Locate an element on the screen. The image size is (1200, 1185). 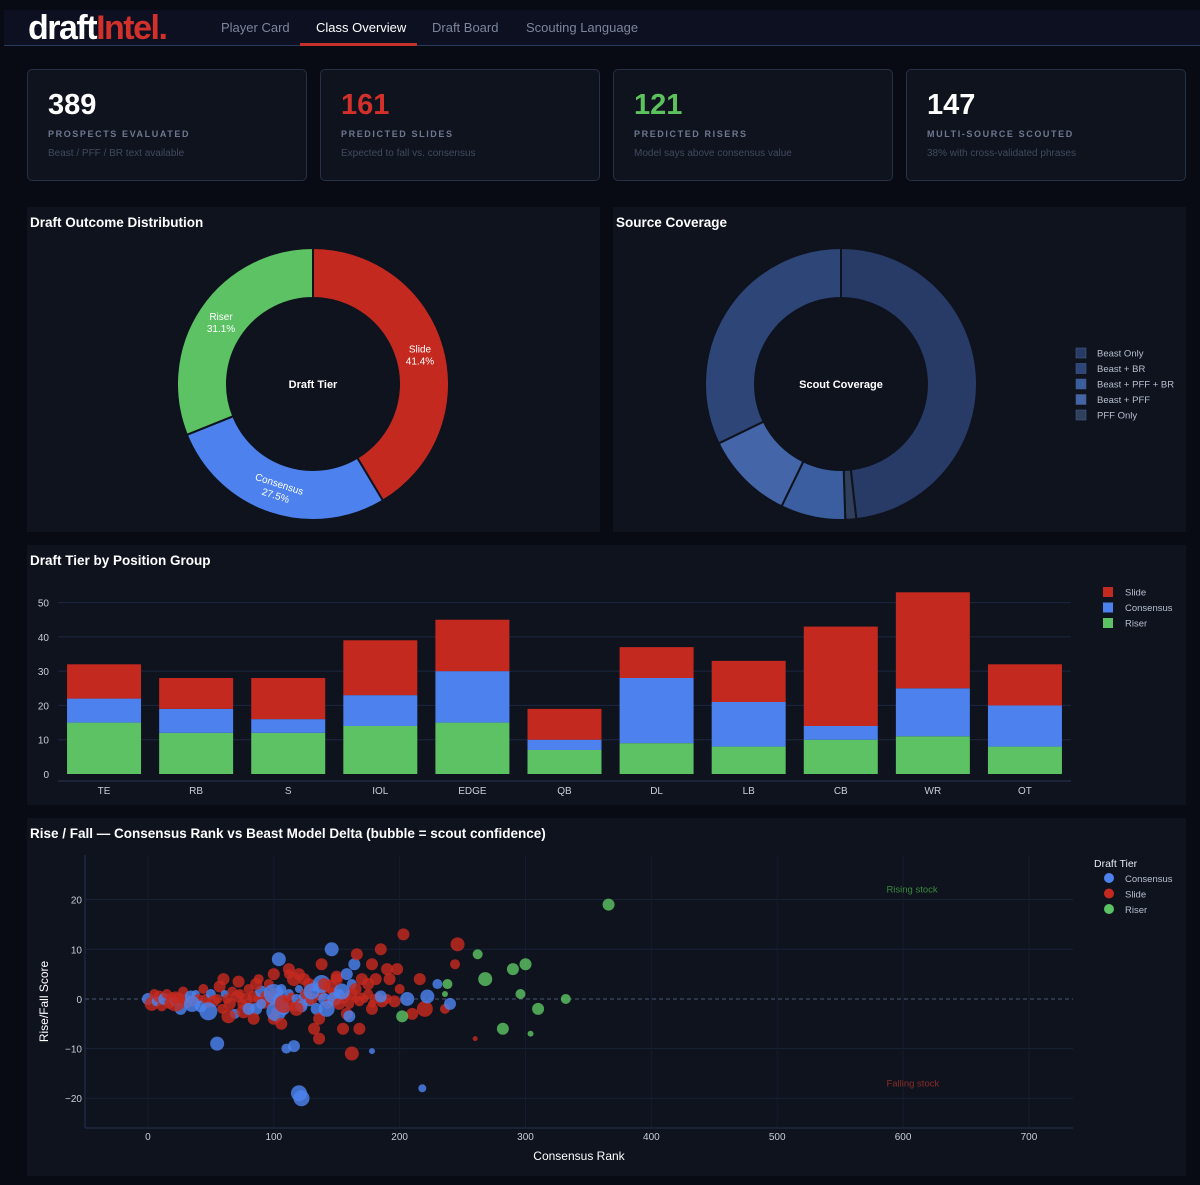
bar-edge-slide is located at coordinates (472, 645).